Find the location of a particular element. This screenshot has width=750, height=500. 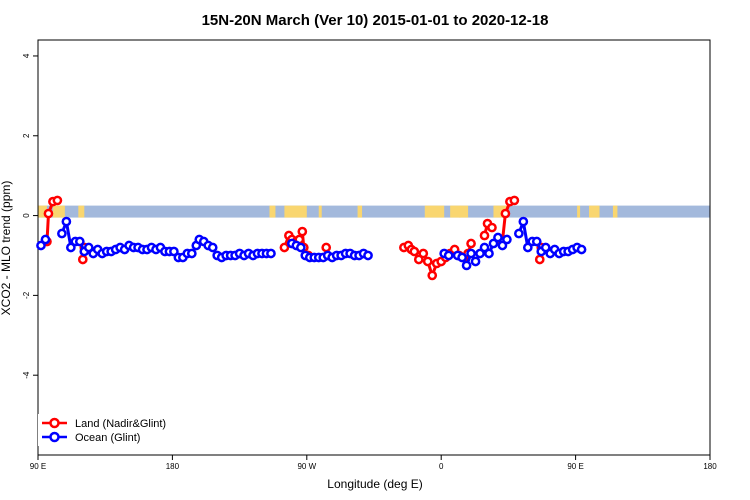

series-ocean is located at coordinates (311, 243).